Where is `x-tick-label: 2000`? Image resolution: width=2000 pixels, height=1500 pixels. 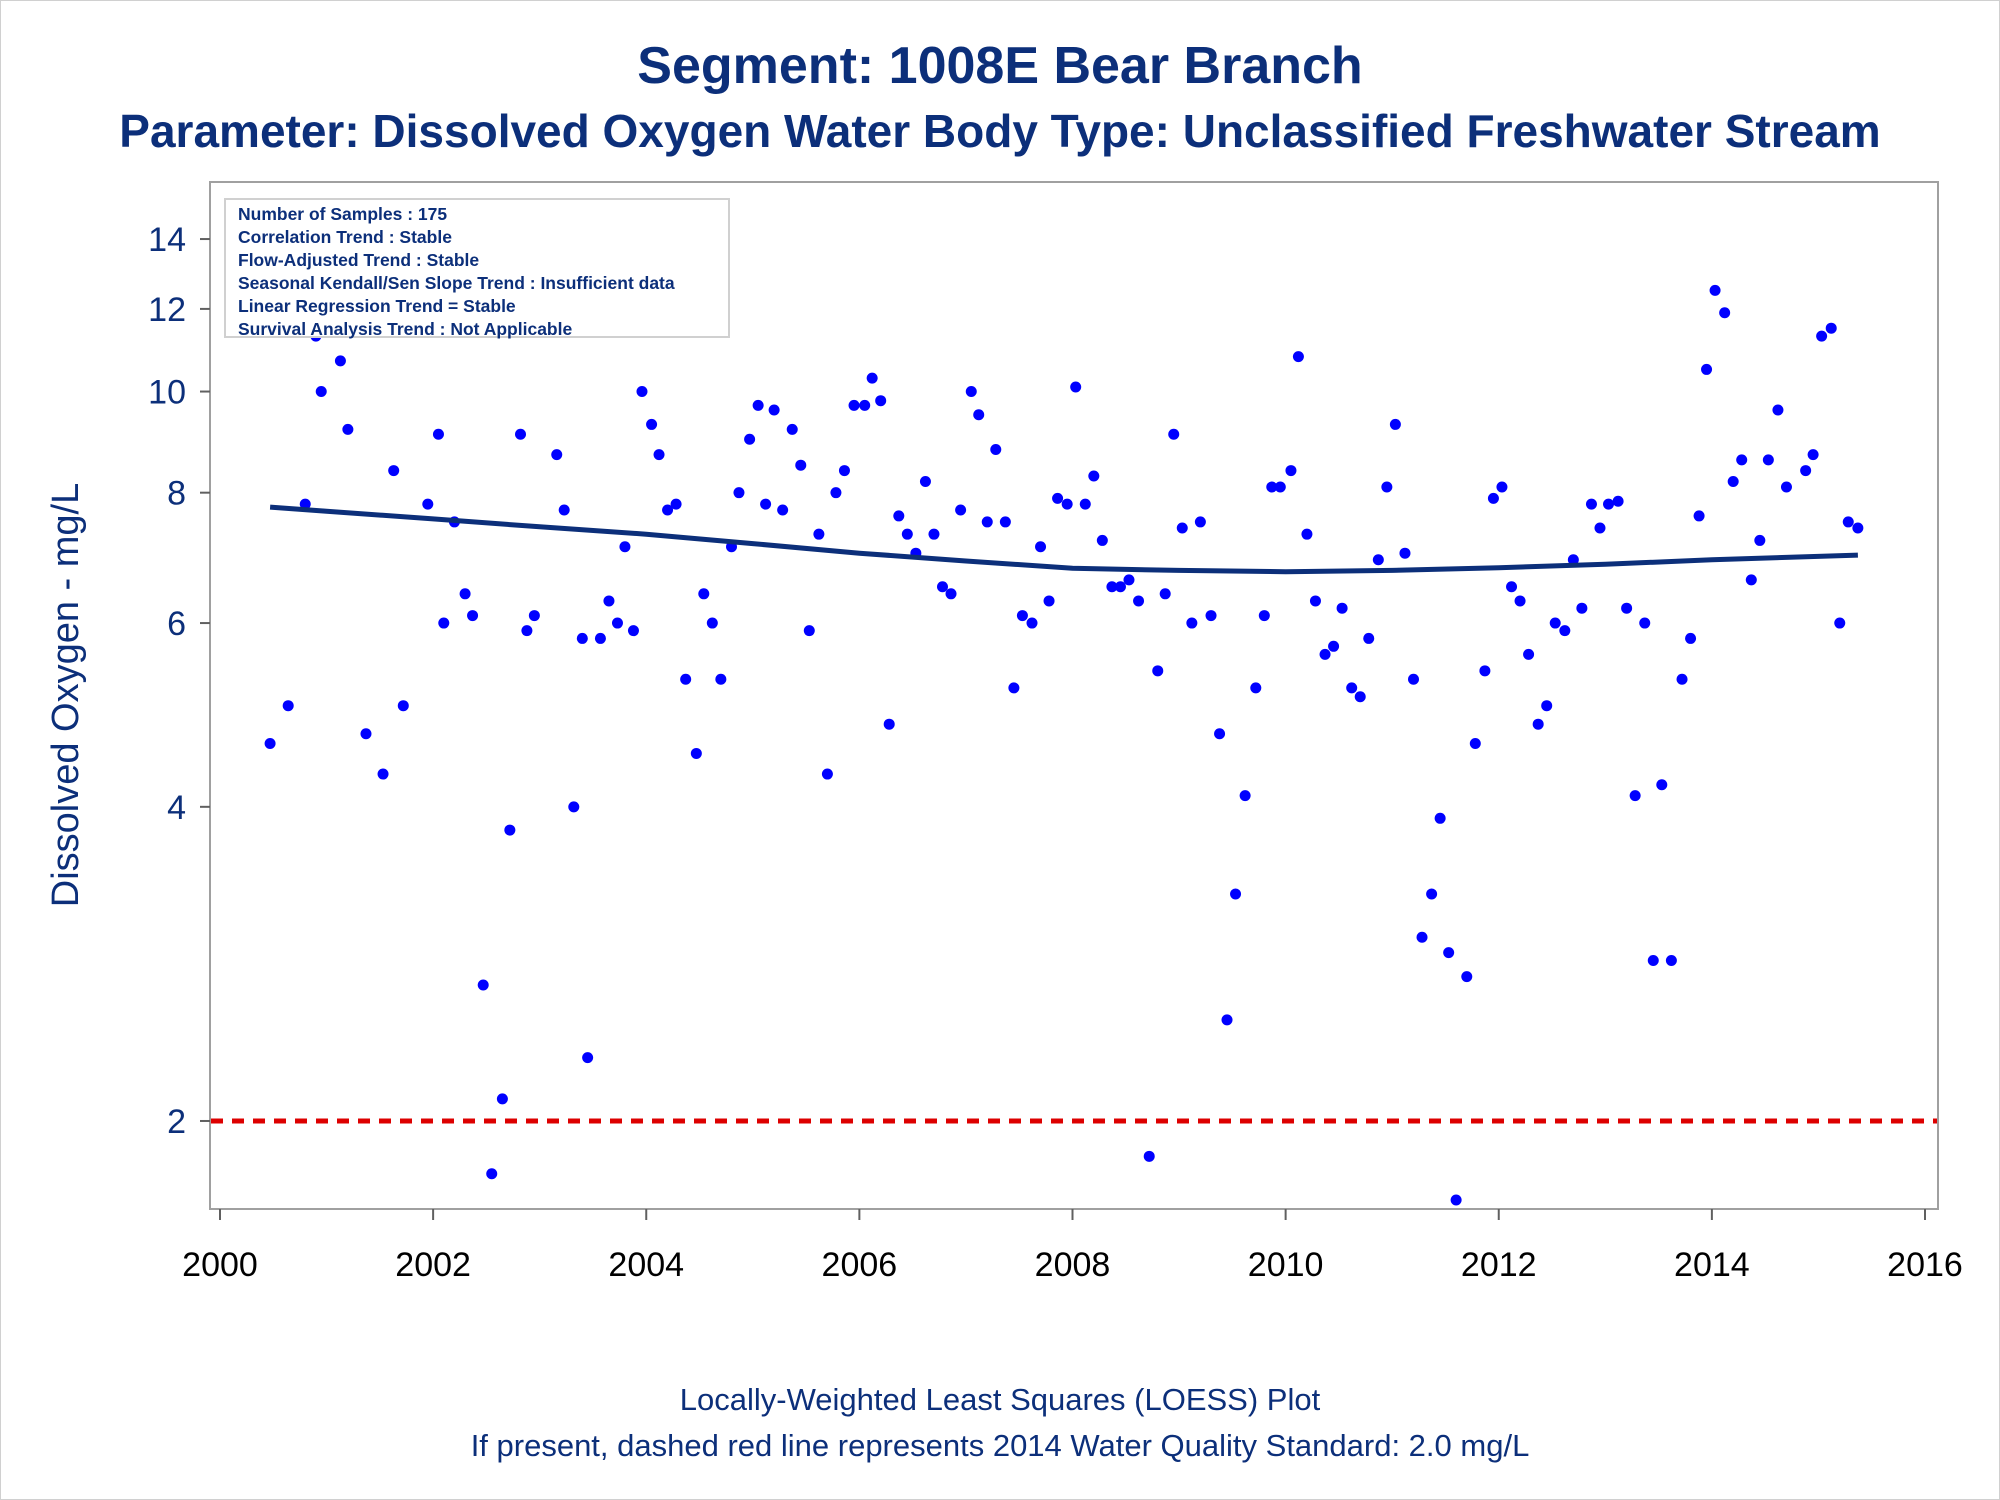
x-tick-label: 2000 is located at coordinates (220, 1265).